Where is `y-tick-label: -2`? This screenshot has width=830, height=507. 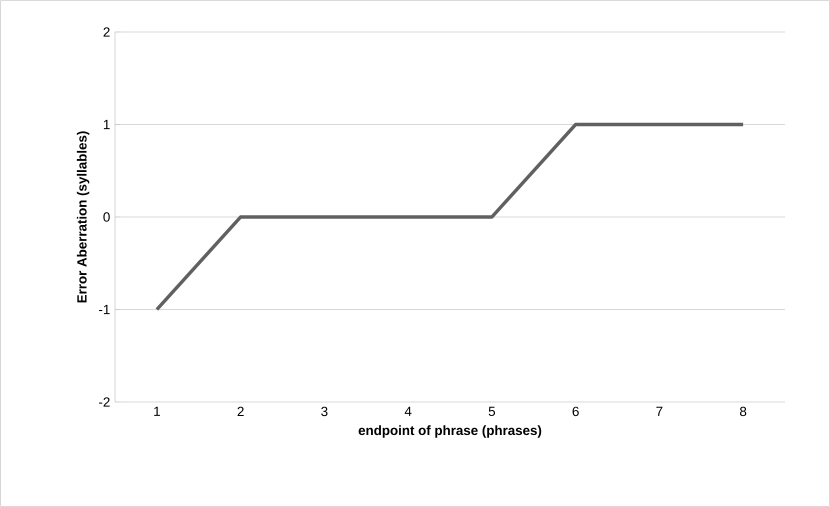 y-tick-label: -2 is located at coordinates (104, 402).